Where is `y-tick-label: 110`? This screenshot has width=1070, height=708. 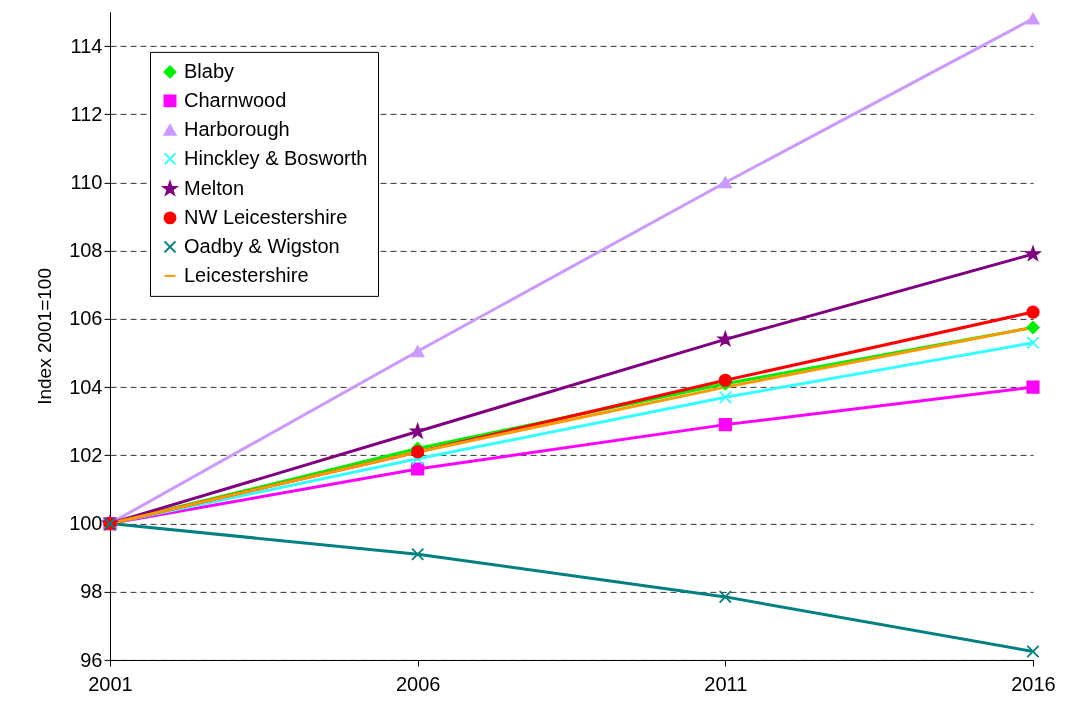 y-tick-label: 110 is located at coordinates (86, 181).